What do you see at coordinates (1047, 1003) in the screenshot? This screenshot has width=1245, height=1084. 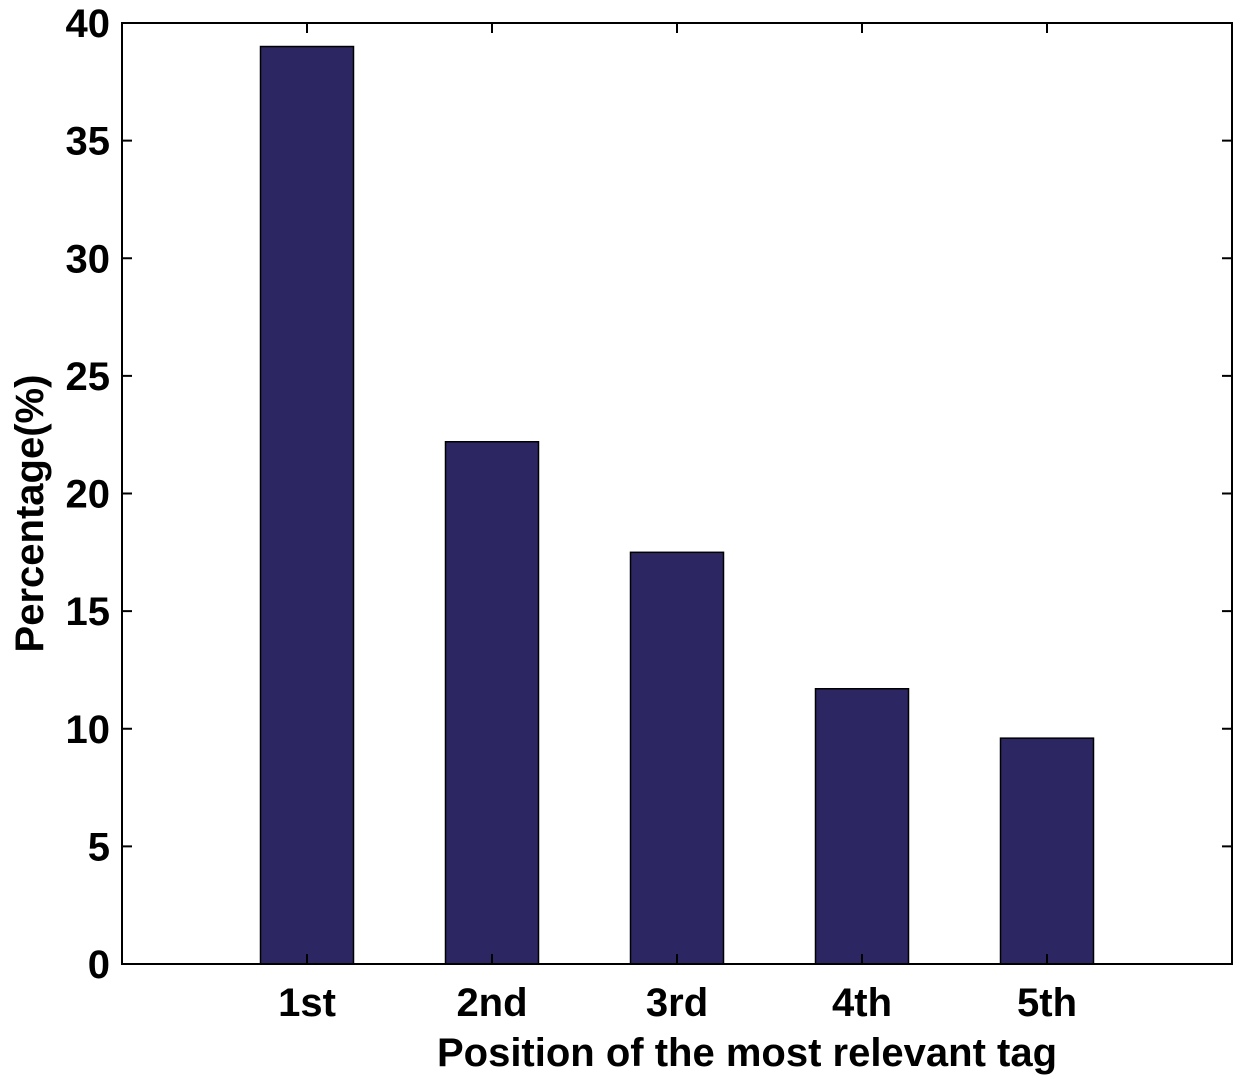 I see `x-tick-label-5th: 5th` at bounding box center [1047, 1003].